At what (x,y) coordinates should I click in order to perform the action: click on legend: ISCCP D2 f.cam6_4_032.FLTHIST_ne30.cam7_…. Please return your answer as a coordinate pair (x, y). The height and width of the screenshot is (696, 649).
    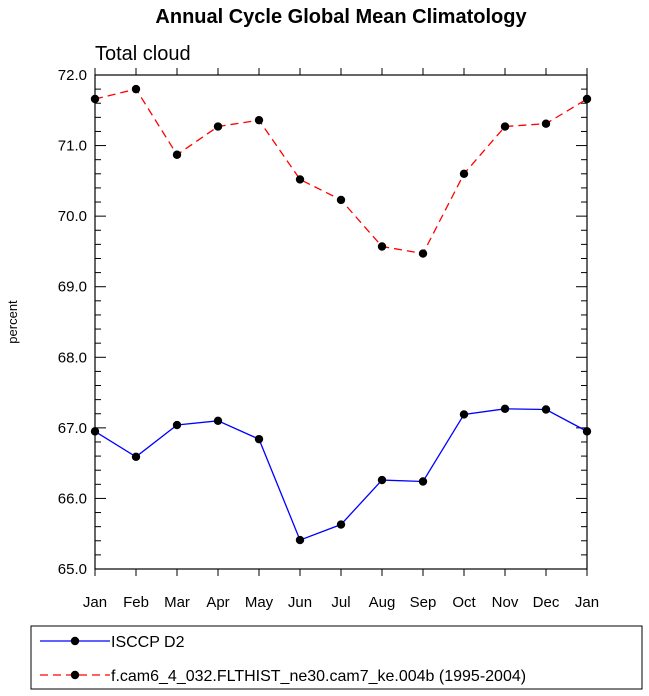
    Looking at the image, I should click on (336, 657).